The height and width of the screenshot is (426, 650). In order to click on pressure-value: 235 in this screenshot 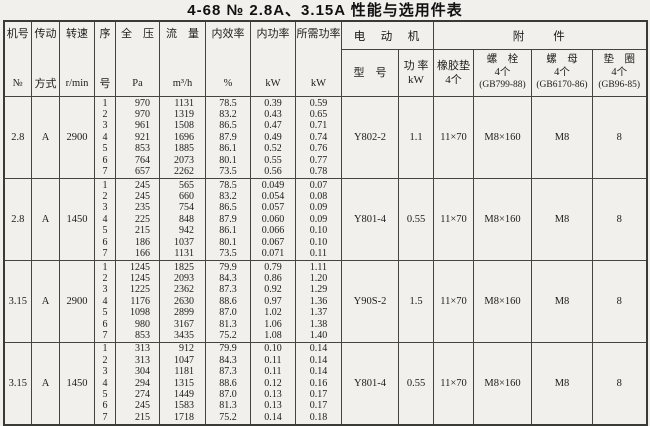, I will do `click(142, 208)`.